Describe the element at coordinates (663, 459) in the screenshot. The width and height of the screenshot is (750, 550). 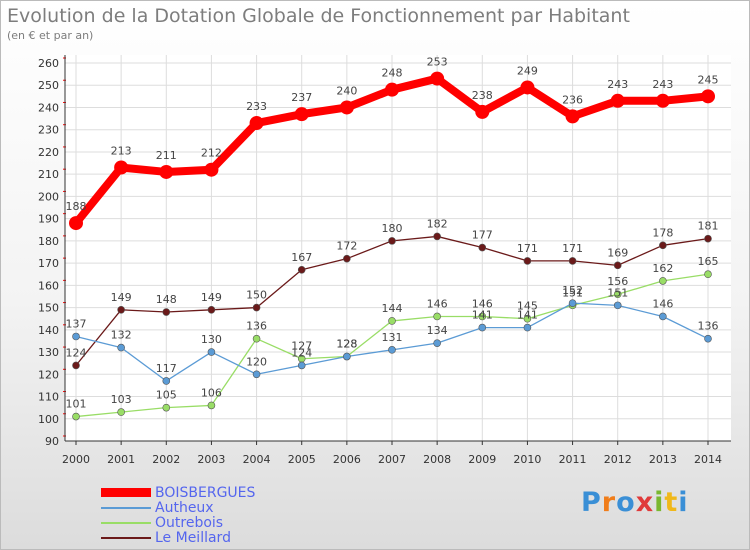
I see `x-tick-label: 2013` at that location.